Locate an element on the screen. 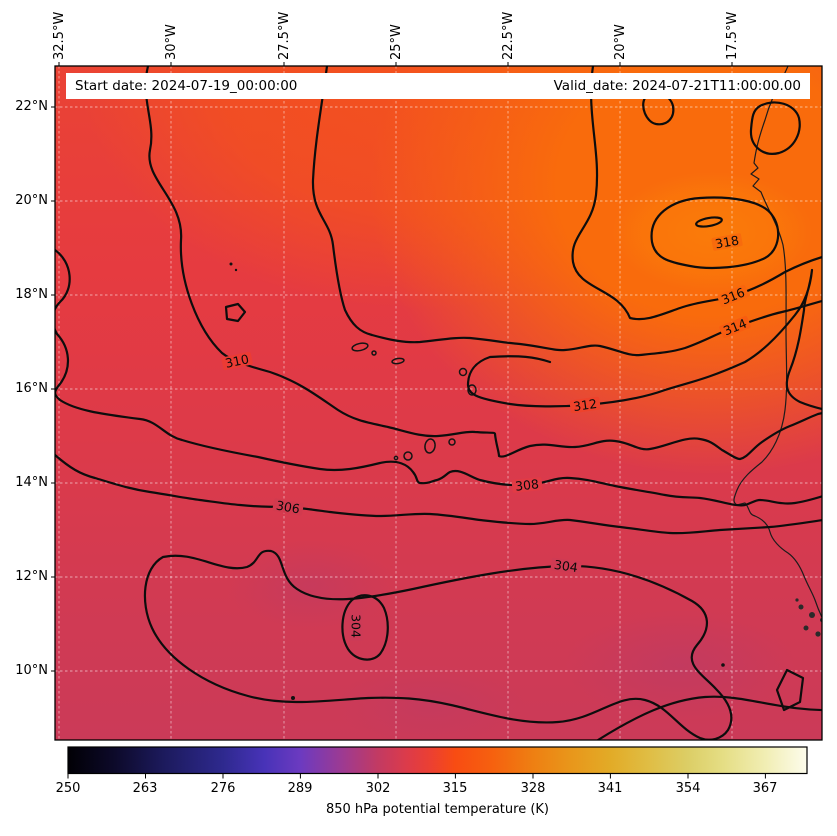 The image size is (837, 836). colorbar-tick: 276 is located at coordinates (223, 788).